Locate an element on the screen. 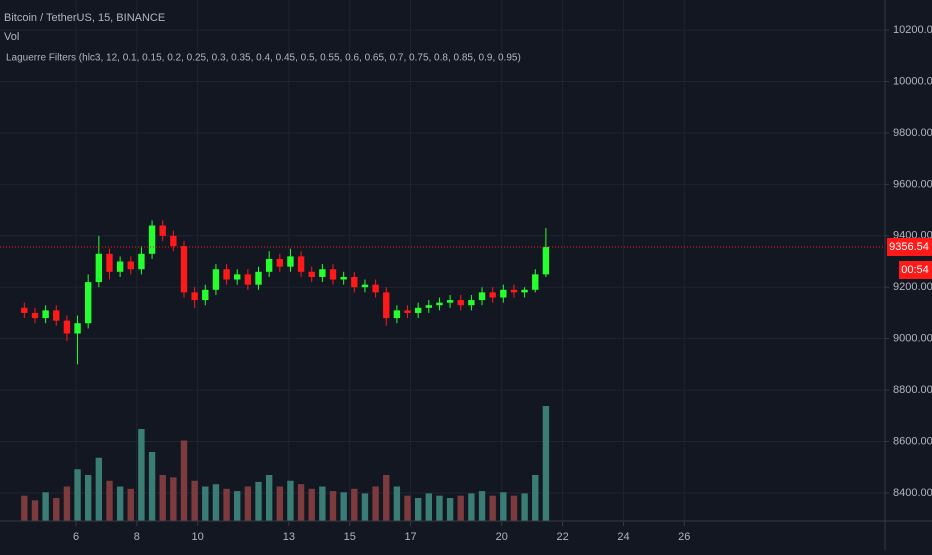 The width and height of the screenshot is (932, 555). x-tick-label: 20 is located at coordinates (502, 537).